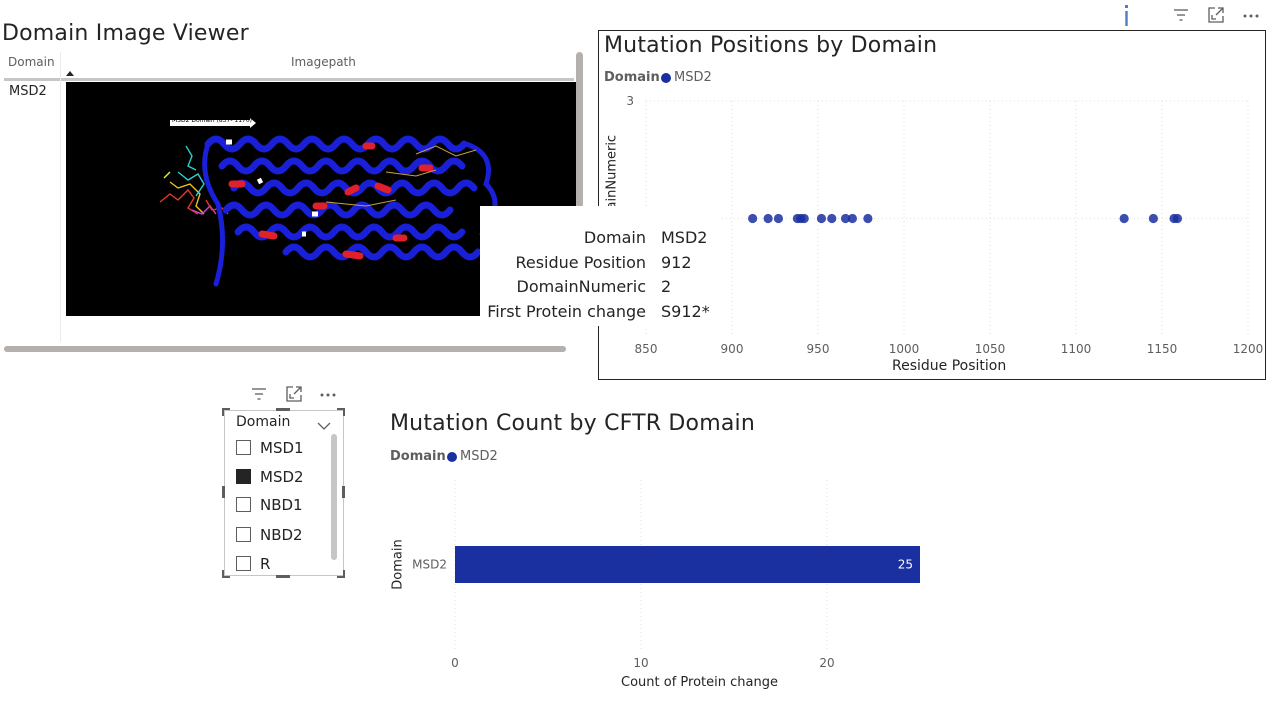 Image resolution: width=1276 pixels, height=712 pixels. Describe the element at coordinates (687, 564) in the screenshot. I see `bar` at that location.